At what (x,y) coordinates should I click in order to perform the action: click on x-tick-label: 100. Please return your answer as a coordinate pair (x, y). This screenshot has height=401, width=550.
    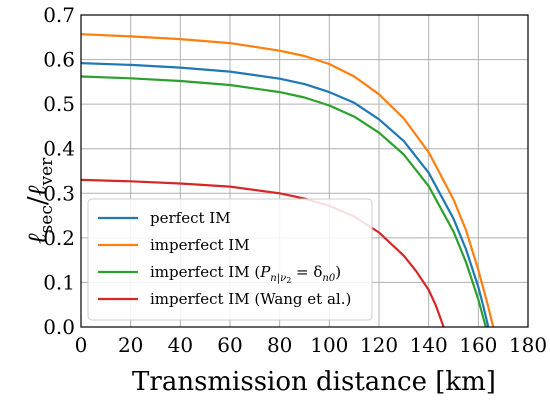
    Looking at the image, I should click on (329, 345).